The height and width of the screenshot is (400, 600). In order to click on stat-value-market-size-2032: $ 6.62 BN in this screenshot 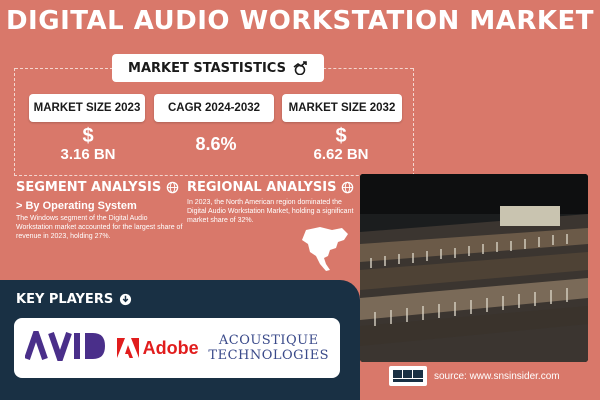, I will do `click(341, 145)`.